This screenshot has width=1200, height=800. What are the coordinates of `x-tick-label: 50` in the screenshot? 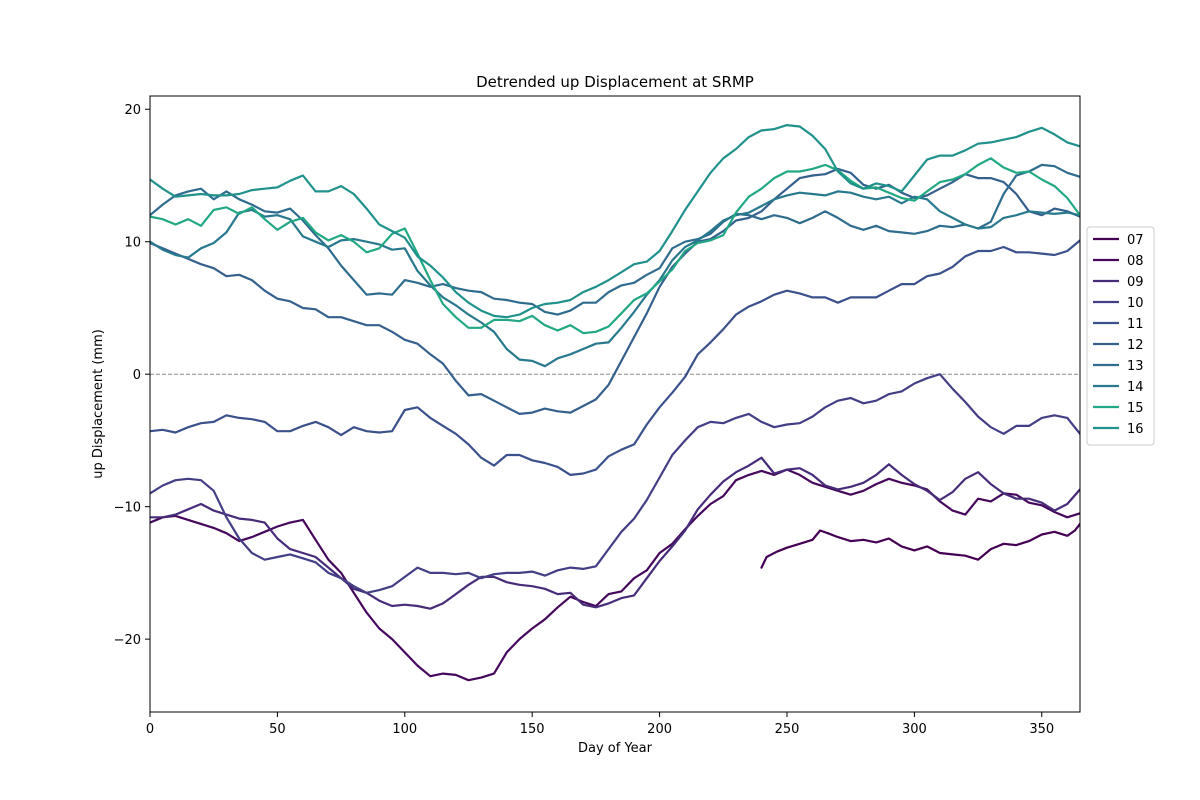 It's located at (277, 729).